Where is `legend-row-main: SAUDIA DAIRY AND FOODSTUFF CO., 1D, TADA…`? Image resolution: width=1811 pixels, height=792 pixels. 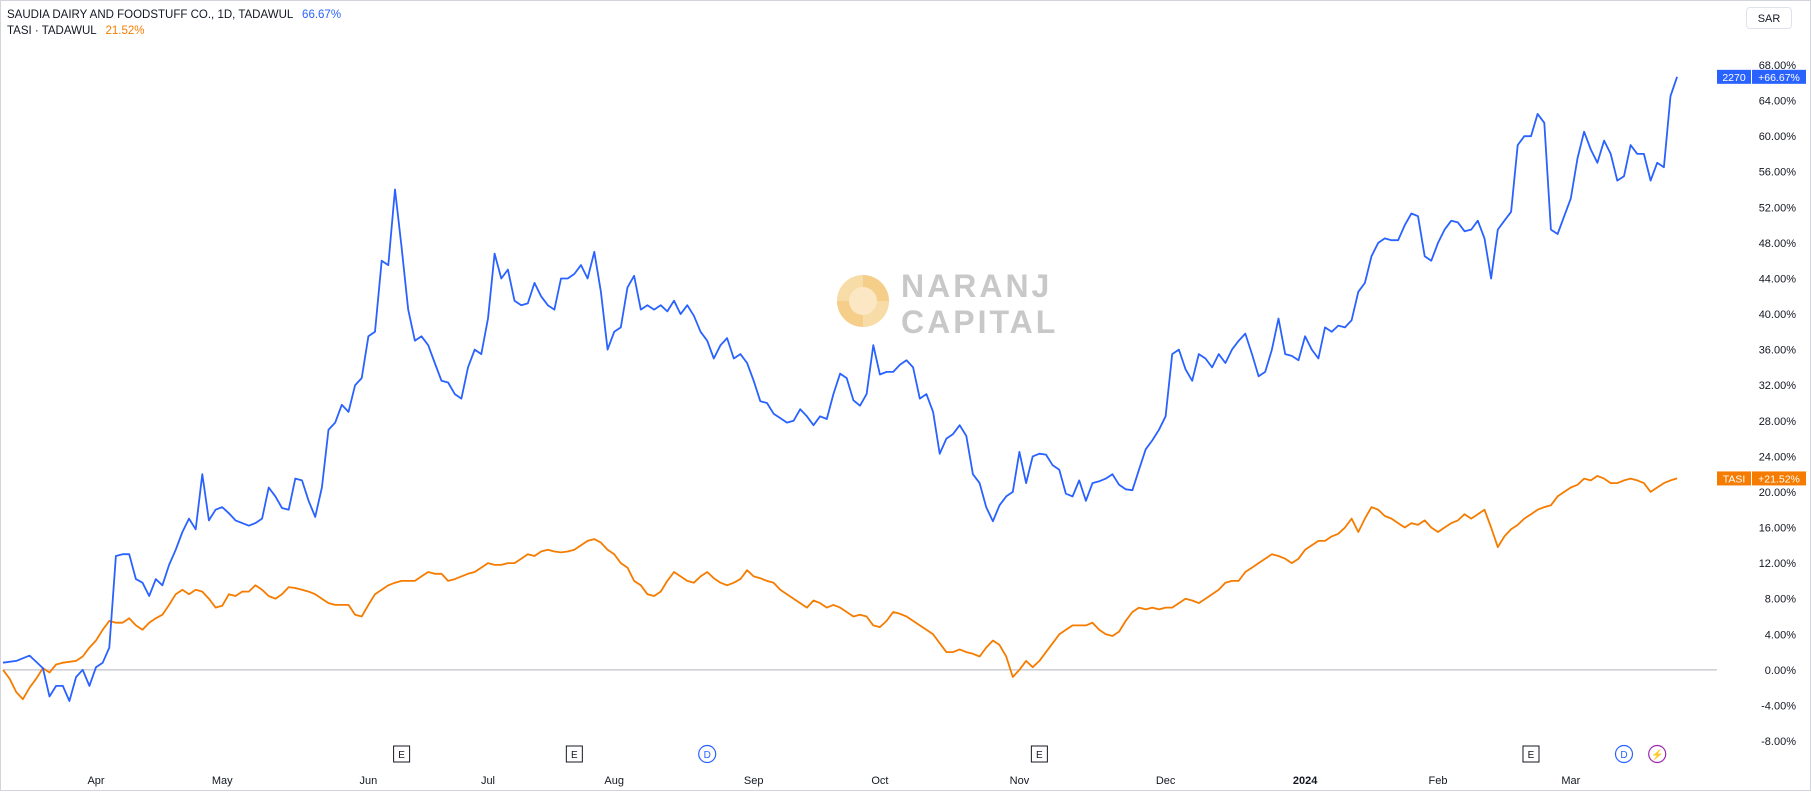 legend-row-main: SAUDIA DAIRY AND FOODSTUFF CO., 1D, TADA… is located at coordinates (174, 15).